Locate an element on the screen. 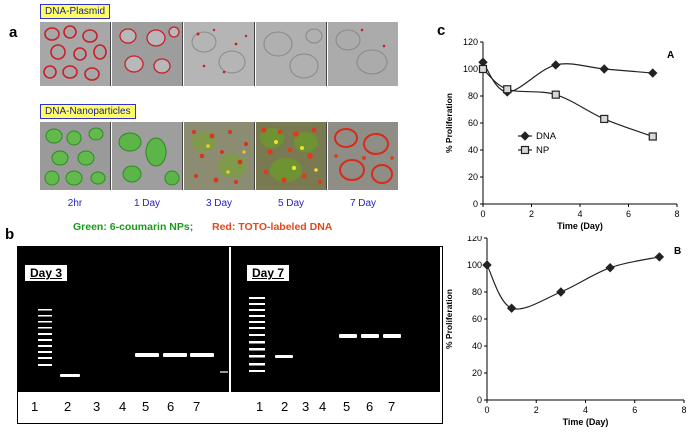  plasmid-tile-5day is located at coordinates (291, 54).